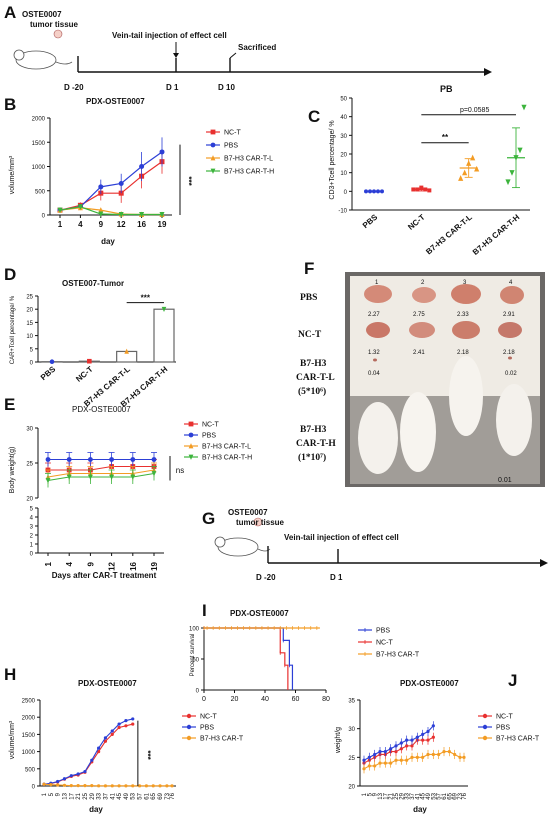 This screenshot has height=819, width=550. I want to click on panel-letter-h: H, so click(10, 674).